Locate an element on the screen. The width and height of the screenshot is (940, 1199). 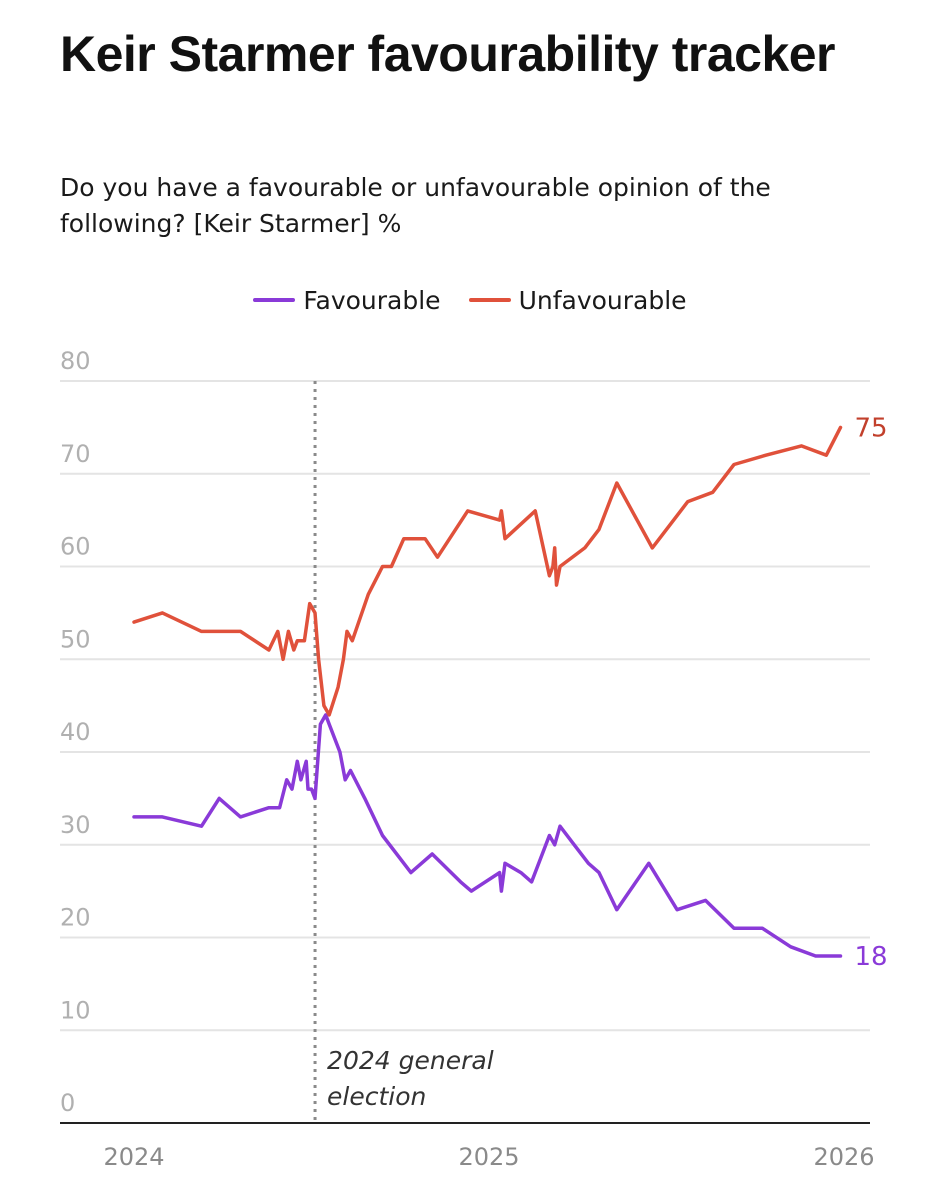
end-label-favourable: 18 is located at coordinates (870, 957).